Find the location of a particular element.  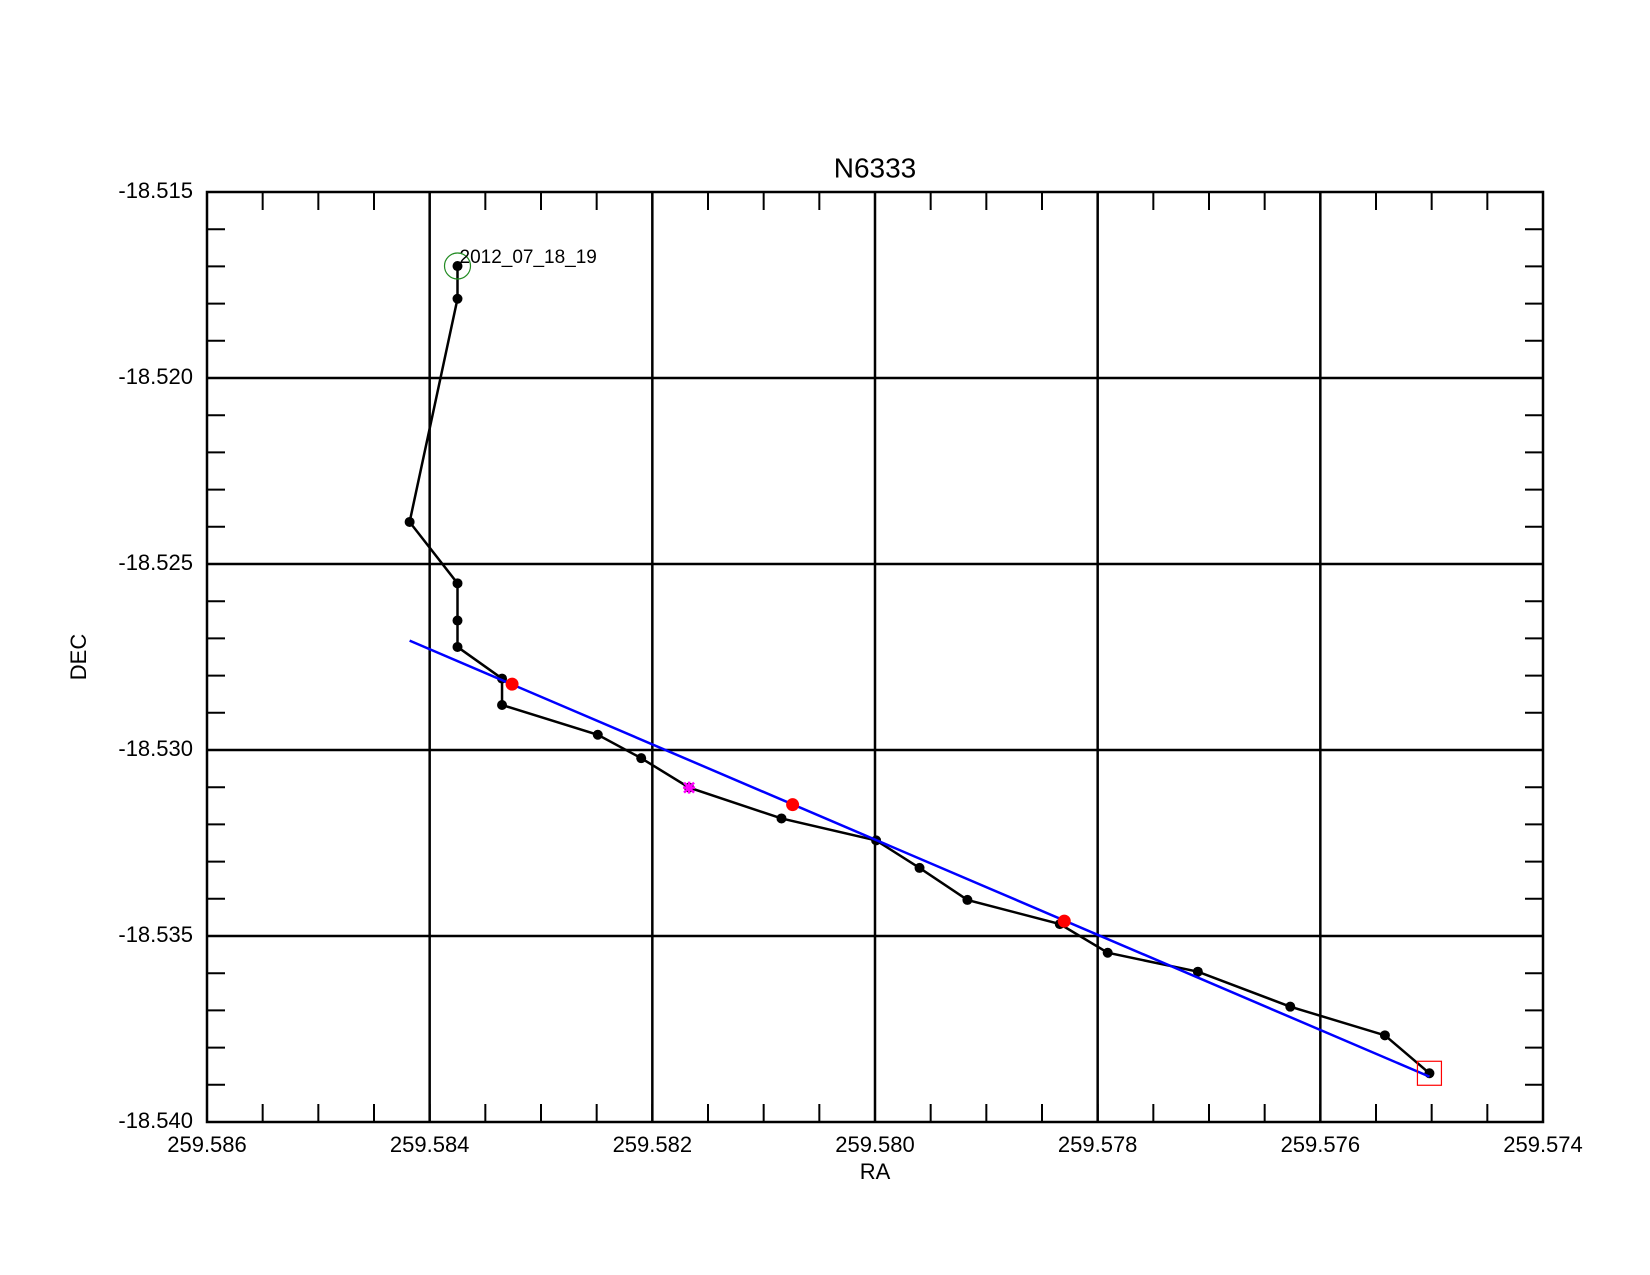

chart-title: N6333 is located at coordinates (875, 167).